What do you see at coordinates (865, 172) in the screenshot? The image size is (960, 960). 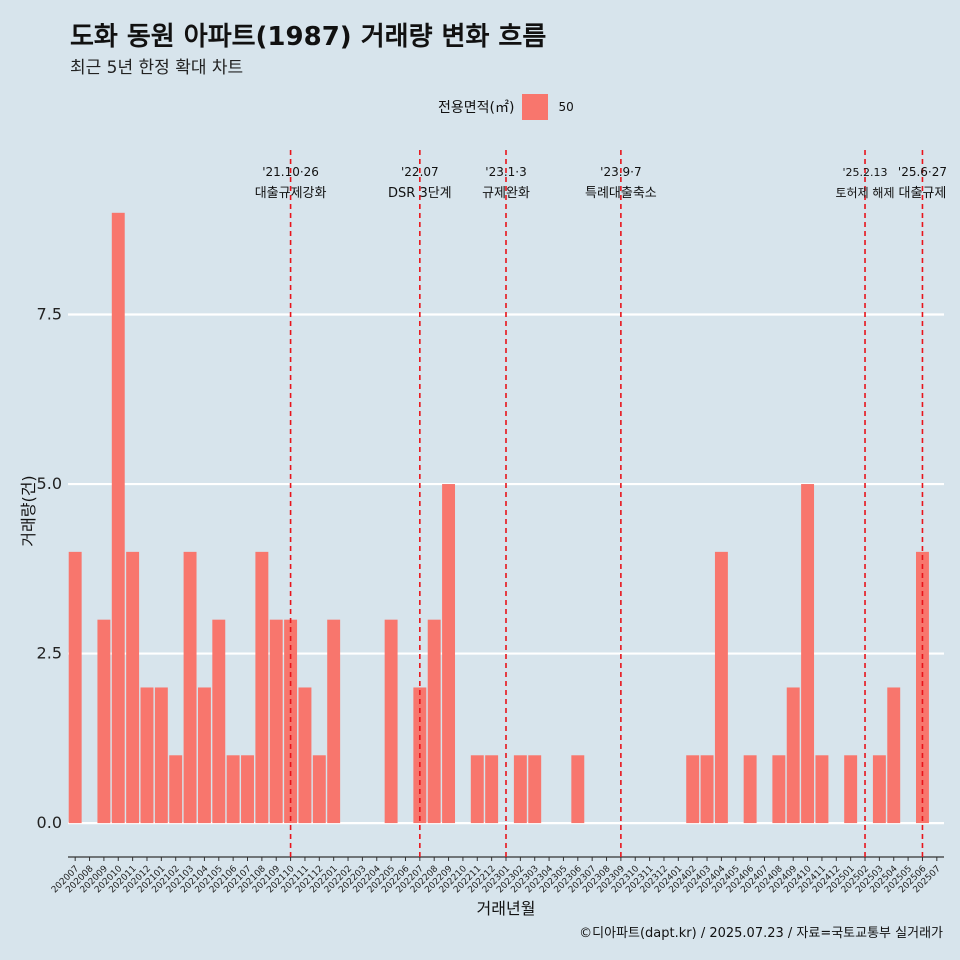 I see `event-date-label: '25.2.13` at bounding box center [865, 172].